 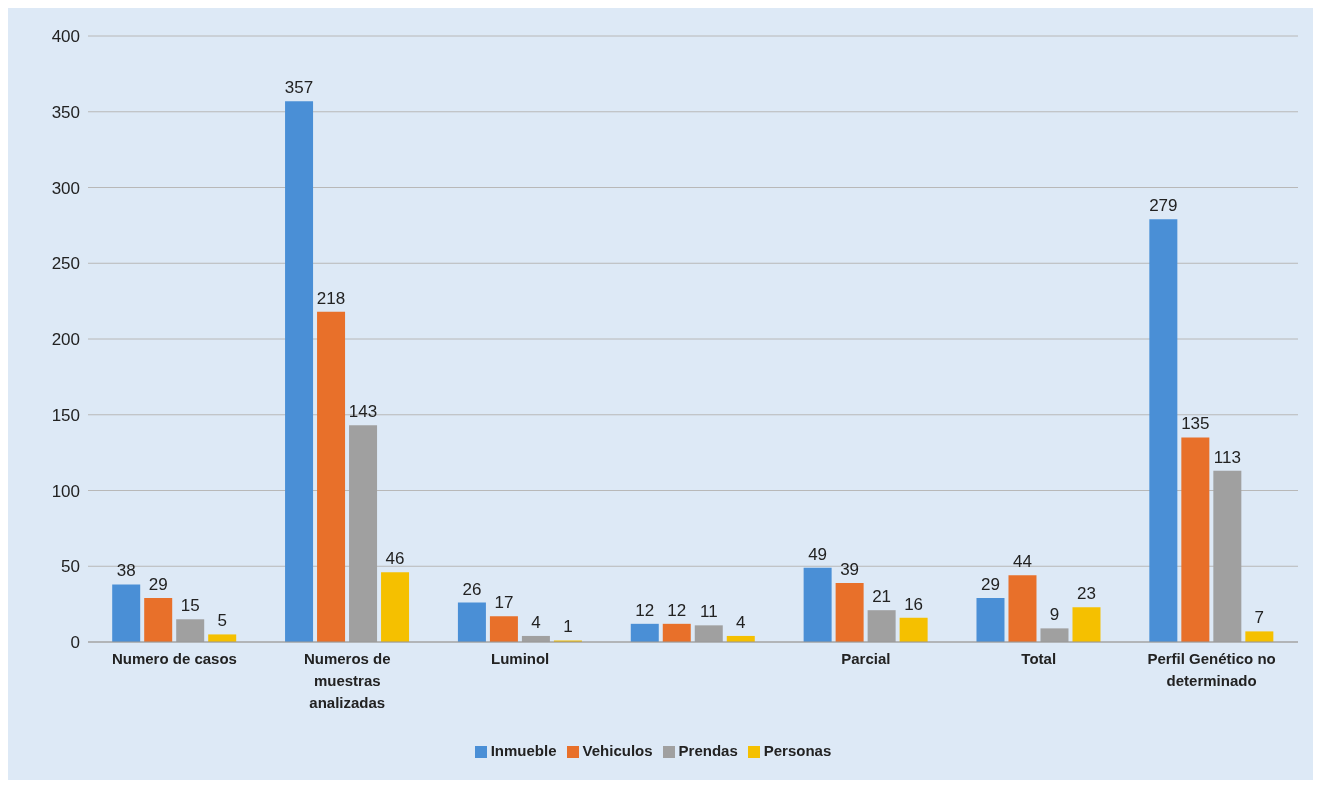 What do you see at coordinates (65, 264) in the screenshot?
I see `y-tick-label: 250` at bounding box center [65, 264].